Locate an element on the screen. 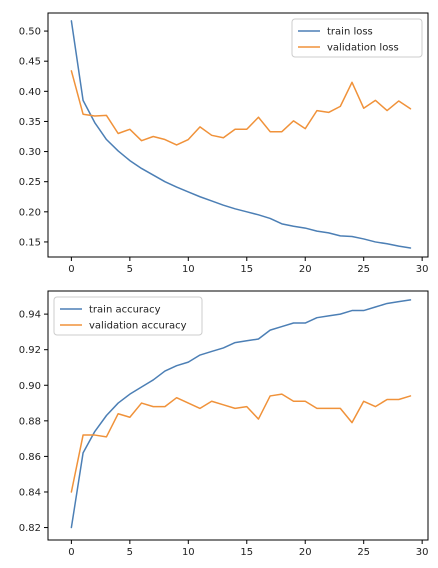 The image size is (438, 568). loss-y-tick-label: 0.15 is located at coordinates (30, 242).